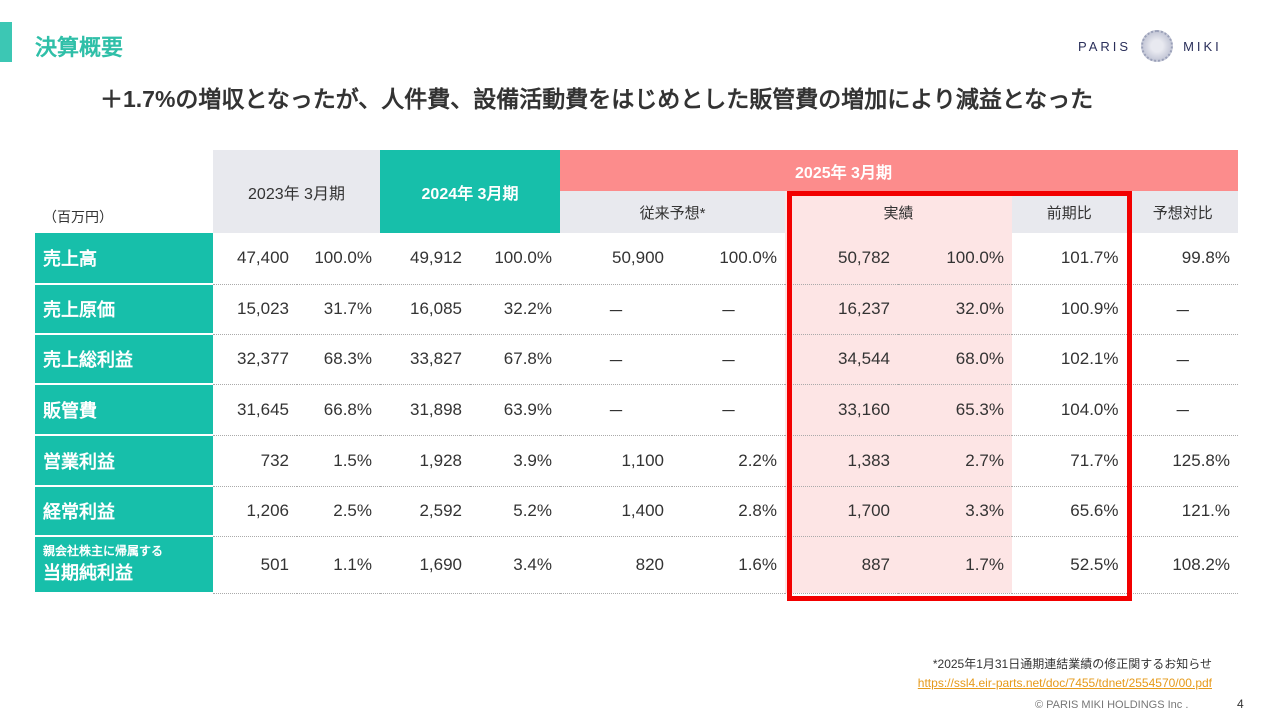 This screenshot has width=1280, height=720. I want to click on row-label-main: 当期純利益, so click(88, 573).